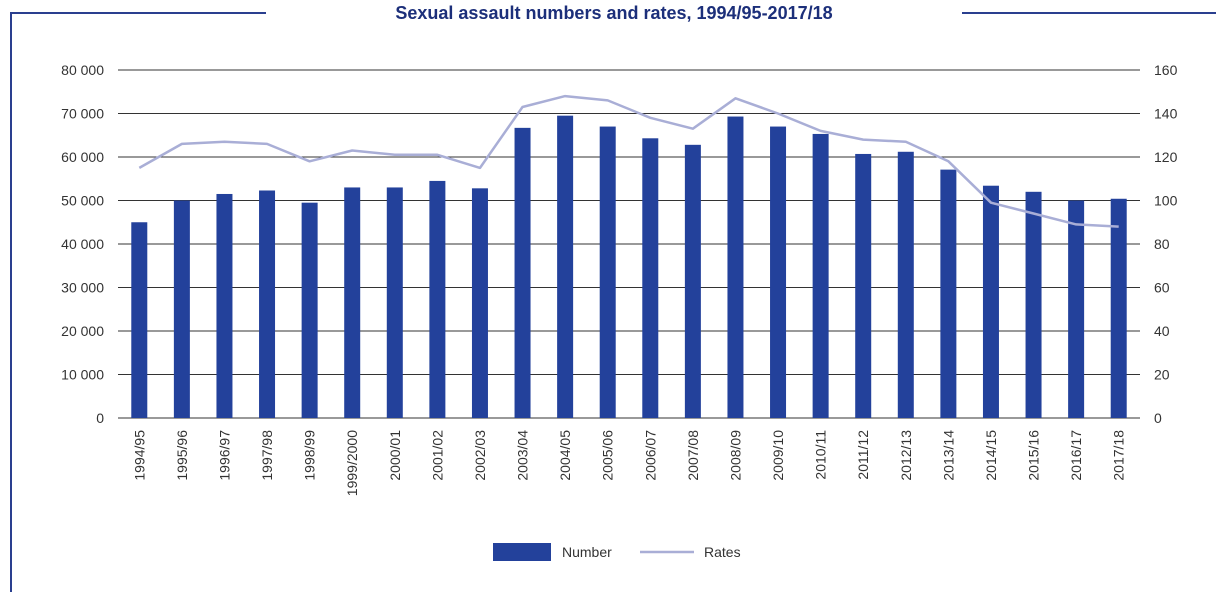 The image size is (1216, 592). I want to click on y-left-tick-label: 70 000, so click(82, 114).